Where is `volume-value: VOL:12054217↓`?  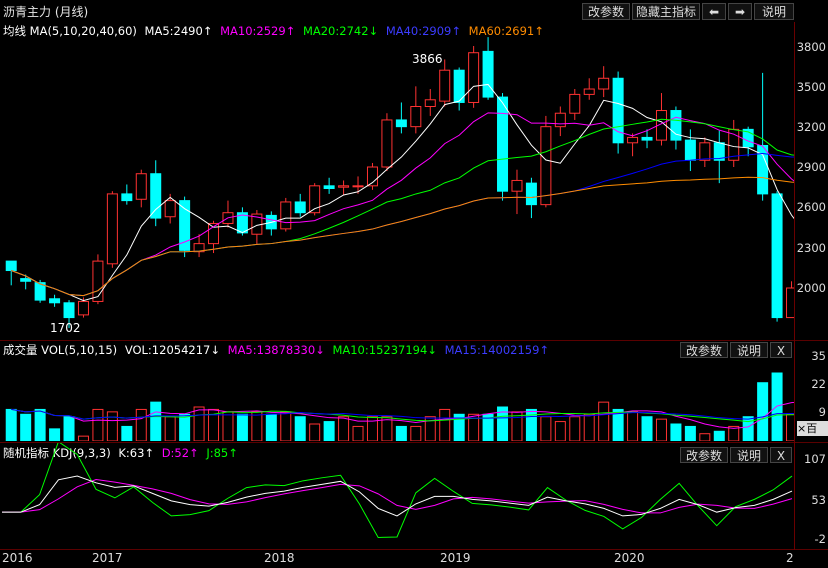 volume-value: VOL:12054217↓ is located at coordinates (172, 350).